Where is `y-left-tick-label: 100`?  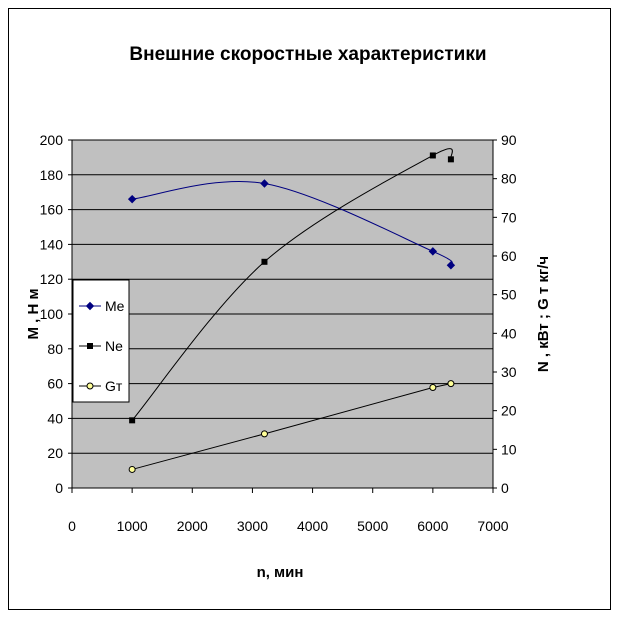 y-left-tick-label: 100 is located at coordinates (52, 314).